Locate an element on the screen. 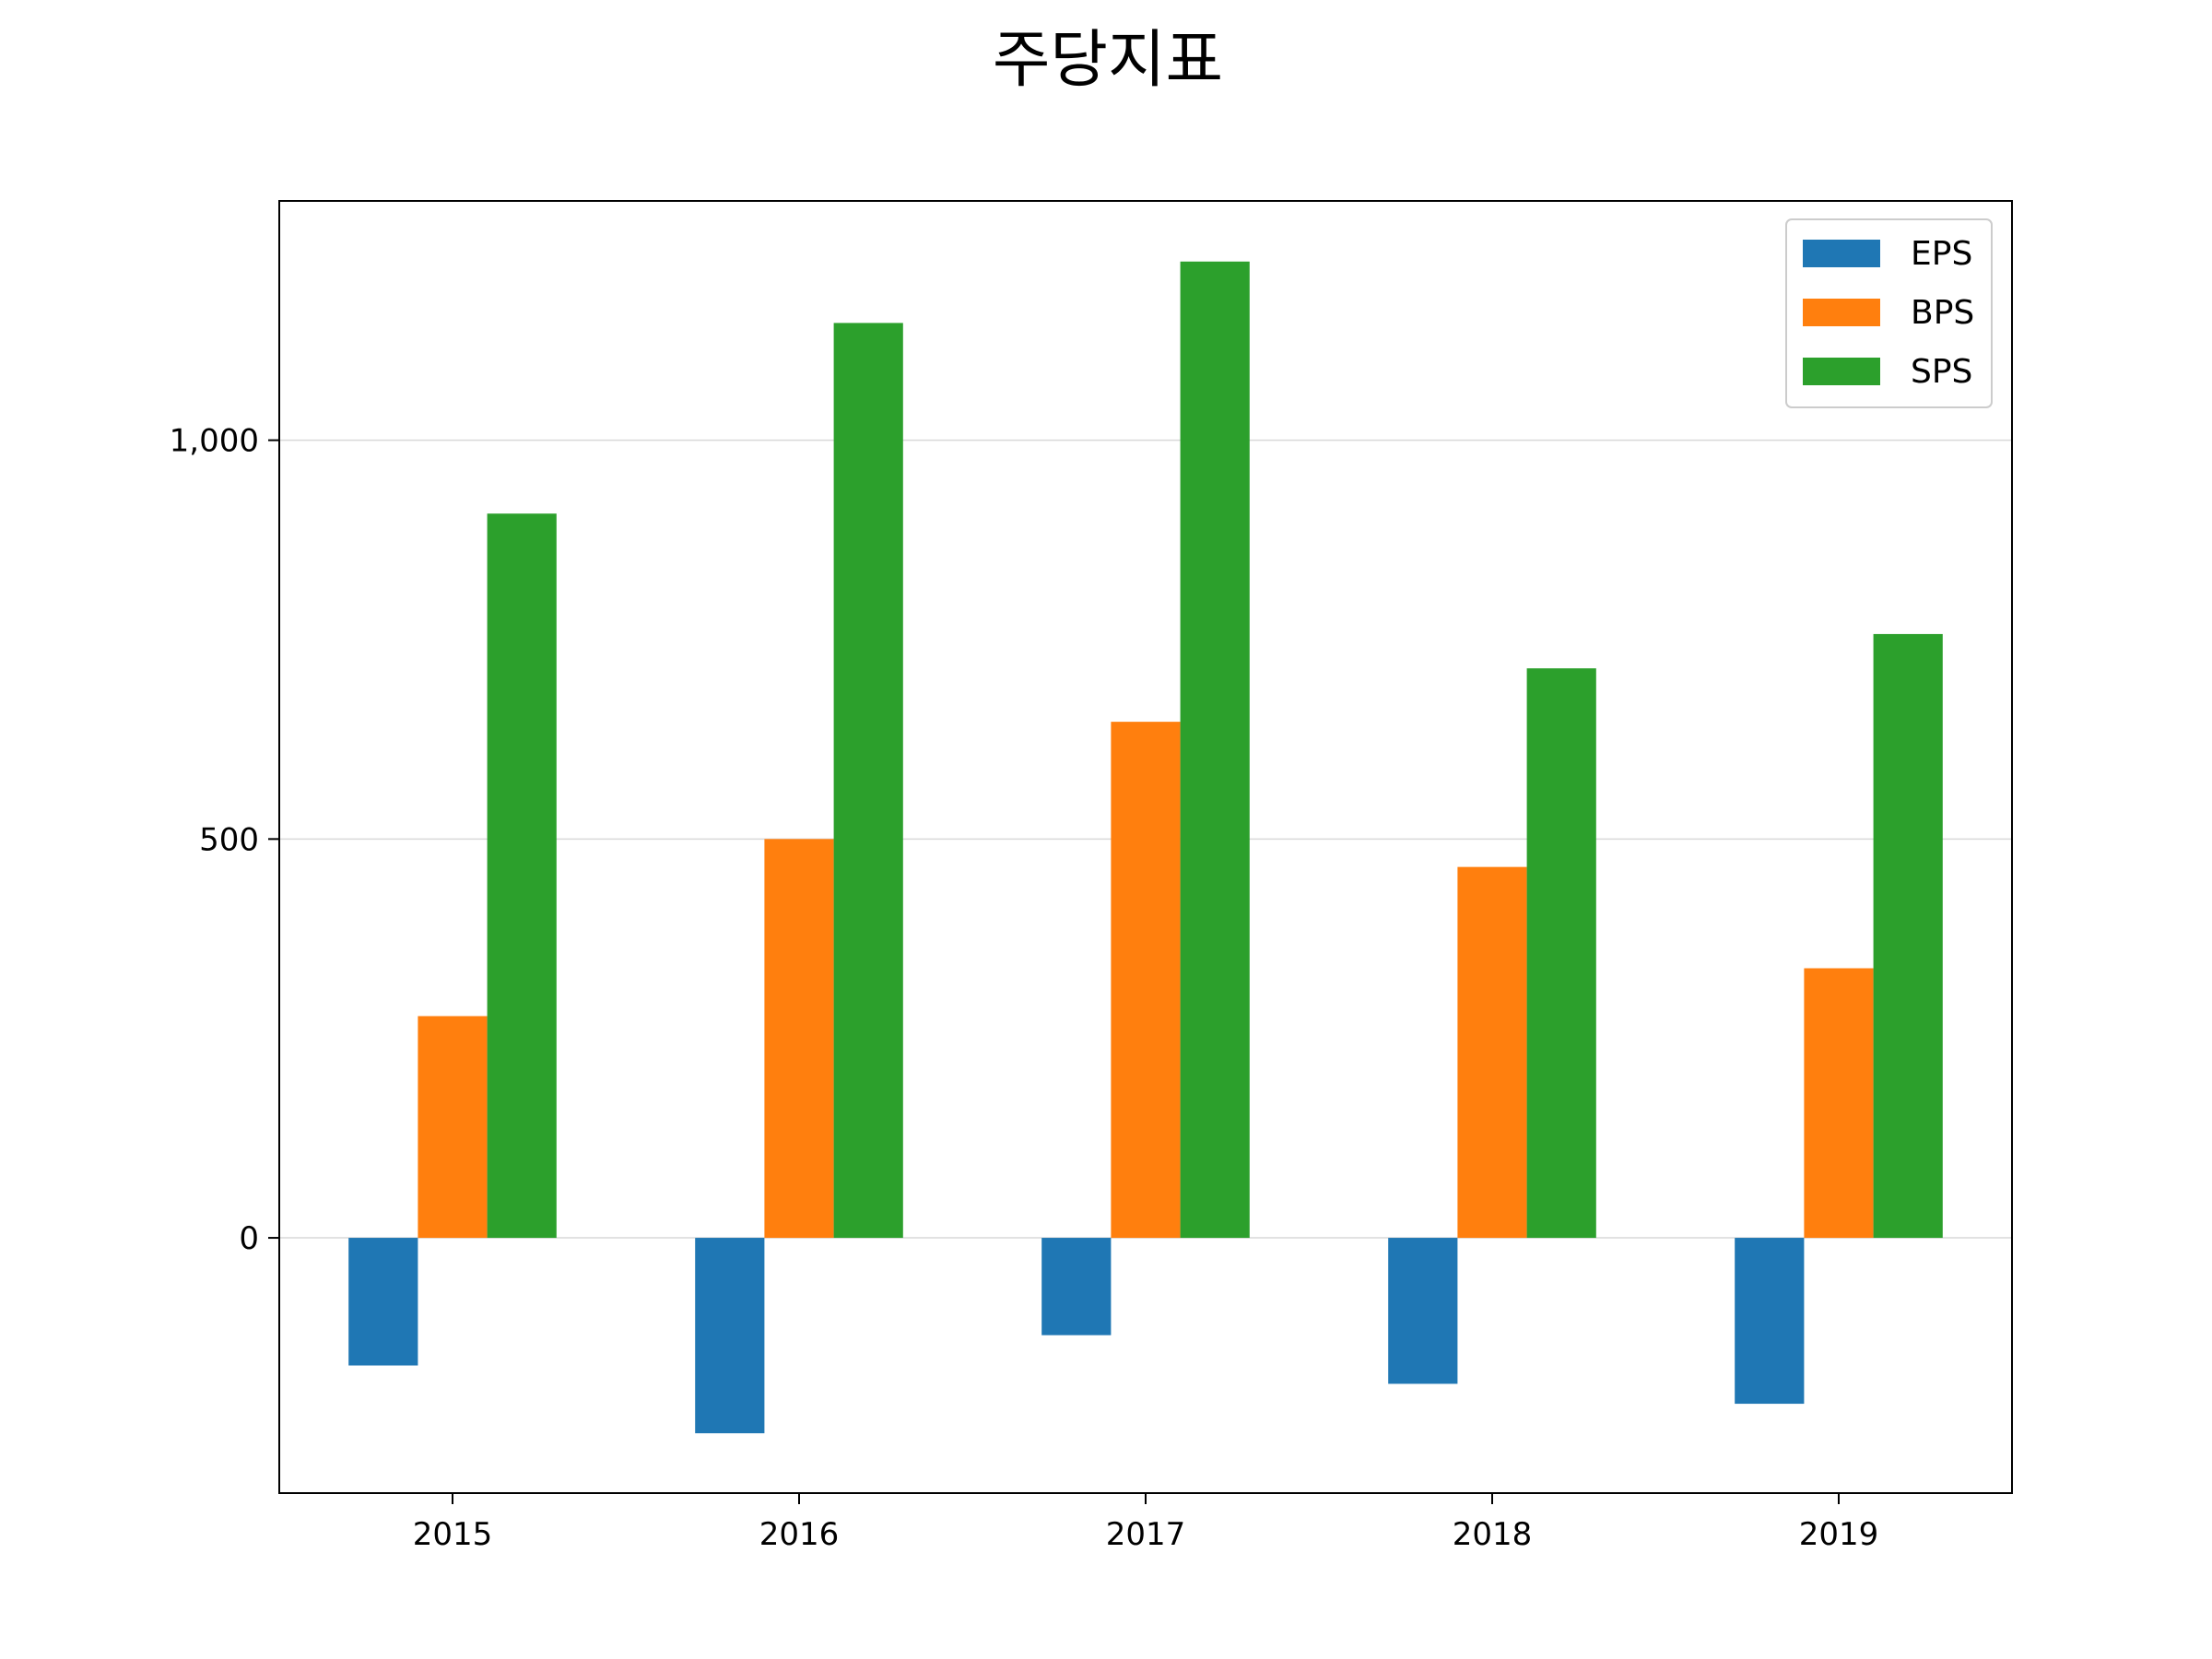  y-tick-label: 500 is located at coordinates (229, 839).